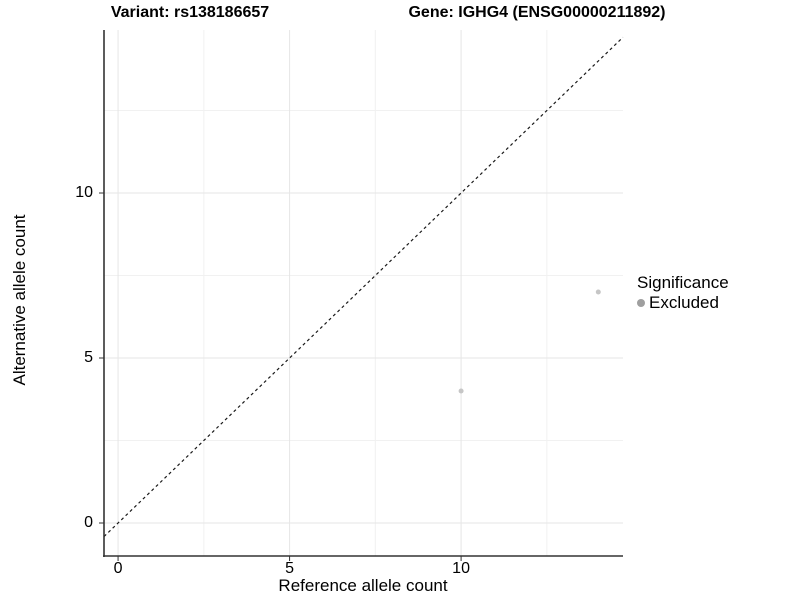  Describe the element at coordinates (290, 568) in the screenshot. I see `x-tick-label: 5` at that location.